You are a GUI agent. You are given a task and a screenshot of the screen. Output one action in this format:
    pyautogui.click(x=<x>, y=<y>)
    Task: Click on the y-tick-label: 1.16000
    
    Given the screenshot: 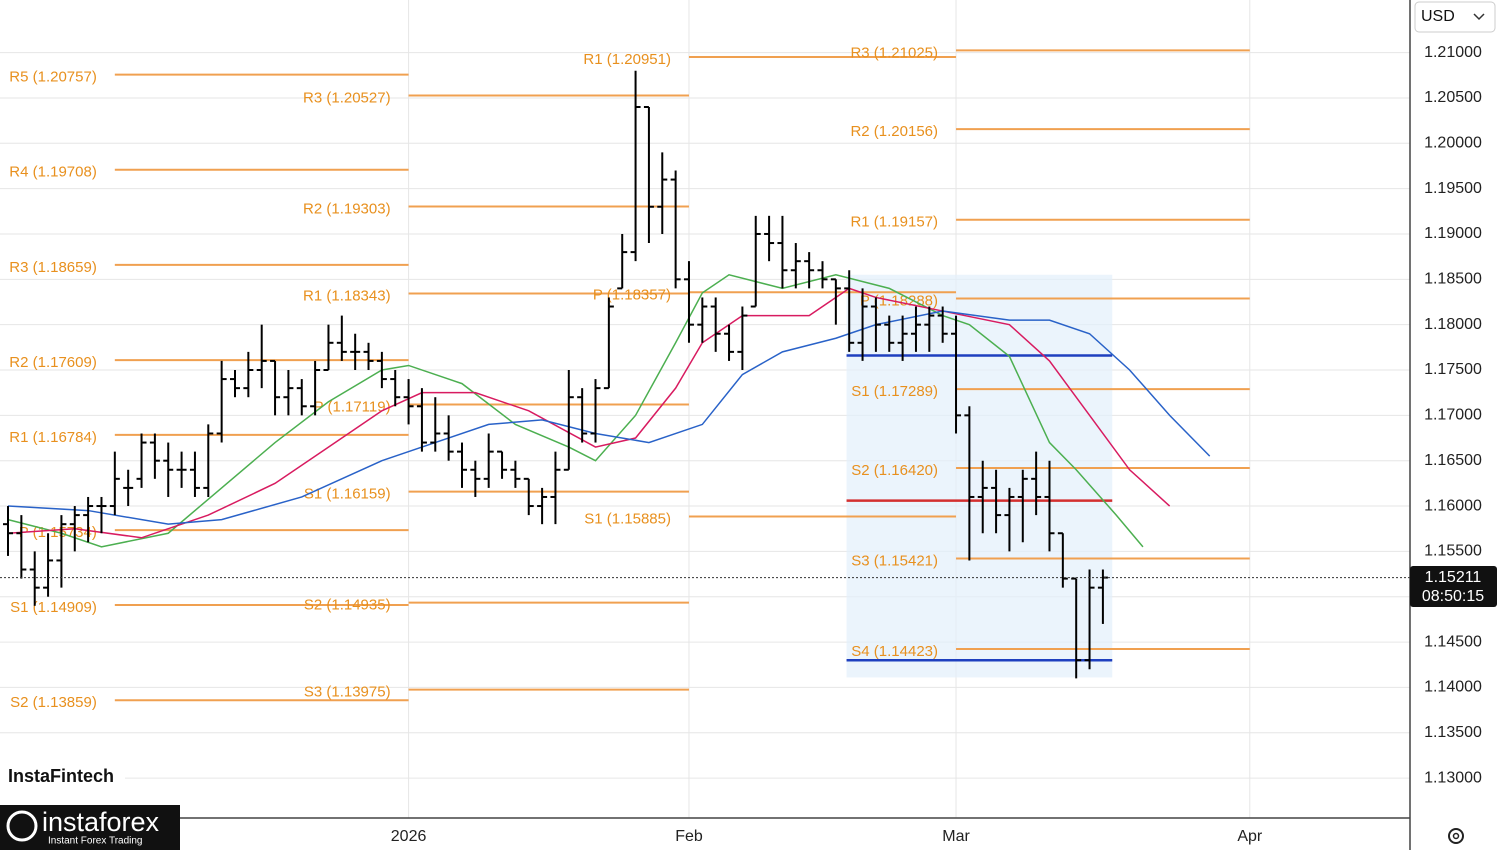 What is the action you would take?
    pyautogui.click(x=1453, y=505)
    